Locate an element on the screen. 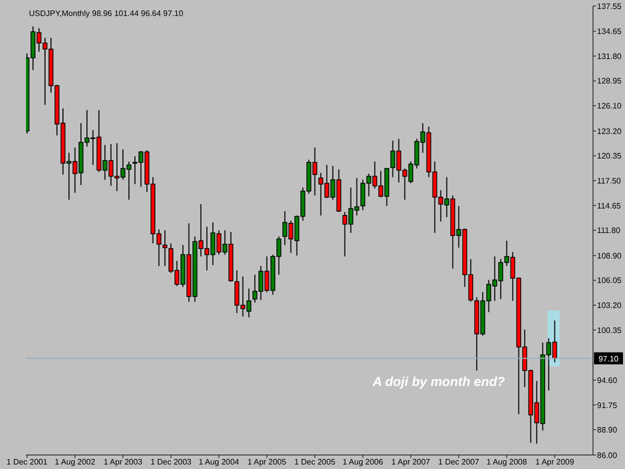  y-tick-label: 134.65 is located at coordinates (609, 31).